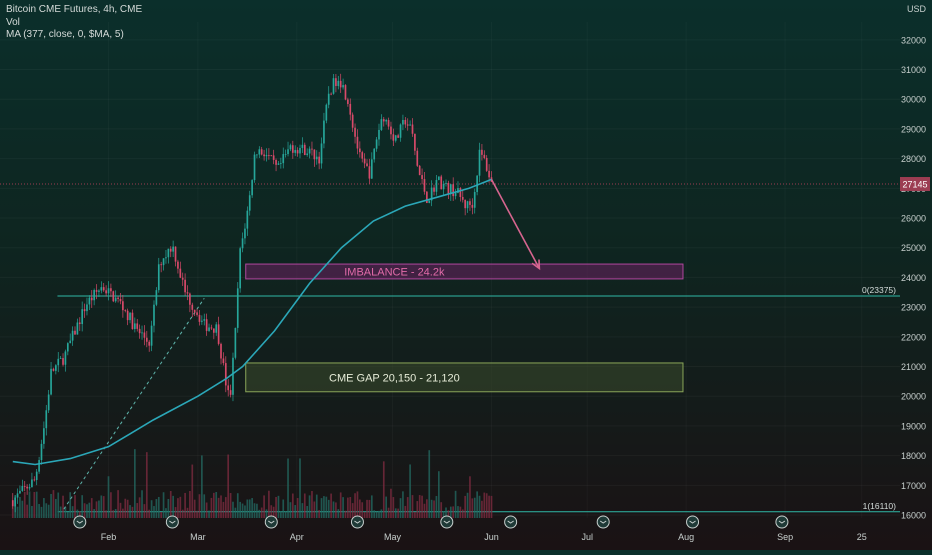  What do you see at coordinates (13, 22) in the screenshot?
I see `volume-indicator-label: Vol` at bounding box center [13, 22].